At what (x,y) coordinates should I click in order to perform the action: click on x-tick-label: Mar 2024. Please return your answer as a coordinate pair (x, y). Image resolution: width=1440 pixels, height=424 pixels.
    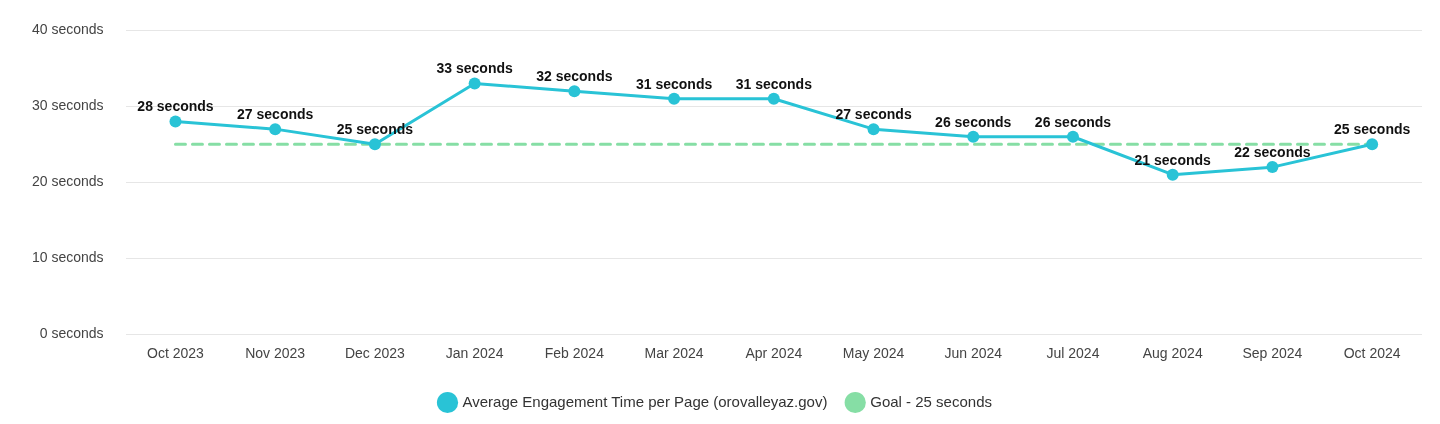
    Looking at the image, I should click on (674, 353).